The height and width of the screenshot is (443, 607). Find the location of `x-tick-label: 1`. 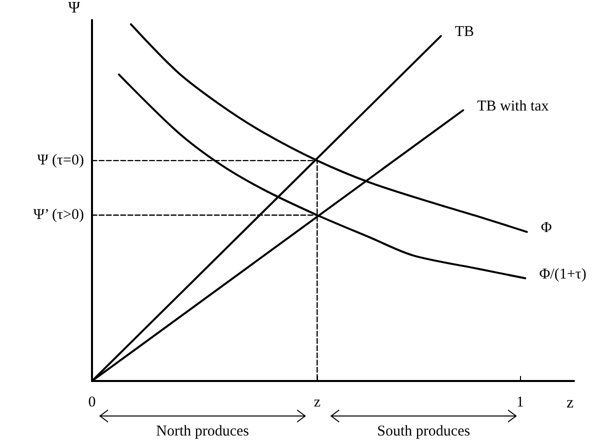

x-tick-label: 1 is located at coordinates (520, 402).